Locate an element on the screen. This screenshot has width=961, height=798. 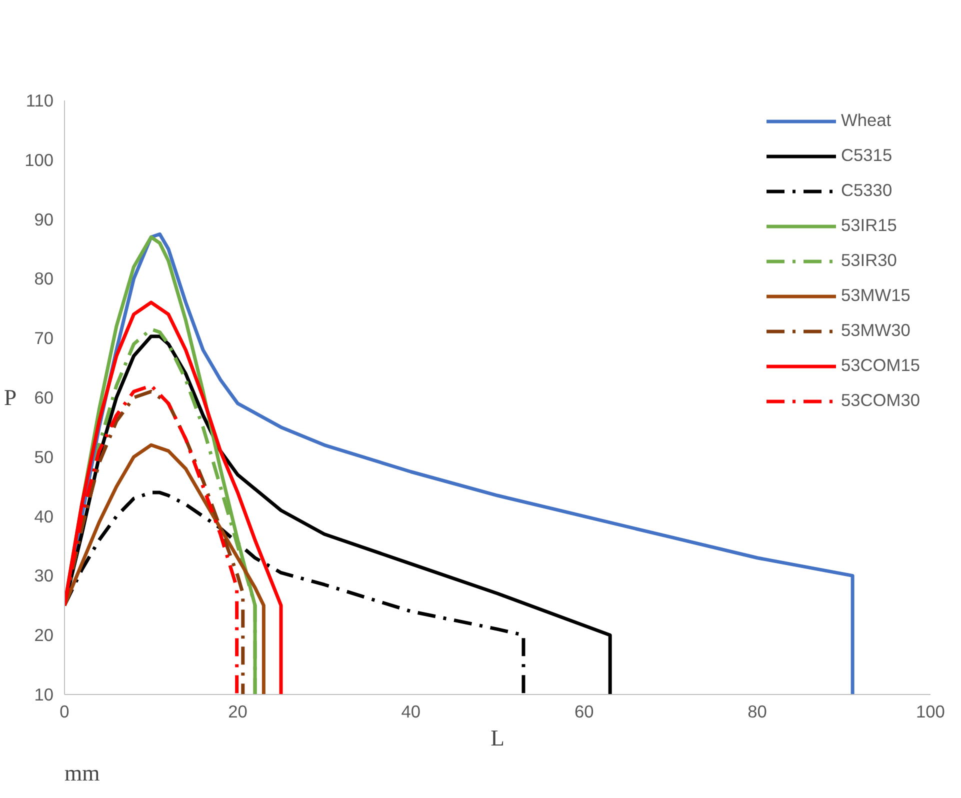
y-tick-label: 10 is located at coordinates (44, 694).